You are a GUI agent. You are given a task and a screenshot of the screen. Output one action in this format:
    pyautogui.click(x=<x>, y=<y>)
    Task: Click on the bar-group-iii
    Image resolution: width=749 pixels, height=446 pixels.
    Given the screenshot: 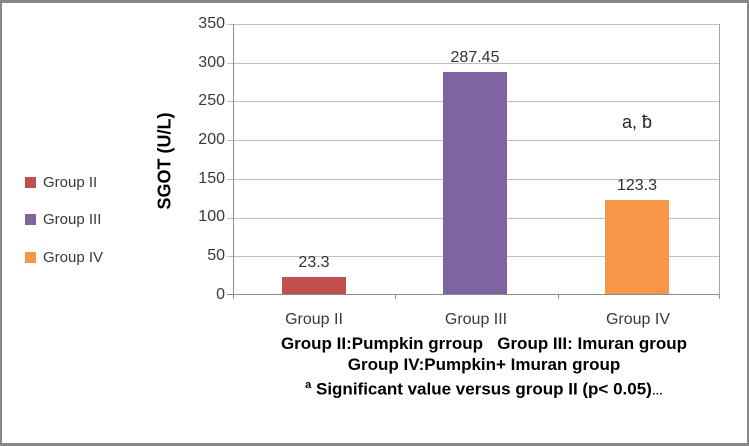 What is the action you would take?
    pyautogui.click(x=475, y=183)
    